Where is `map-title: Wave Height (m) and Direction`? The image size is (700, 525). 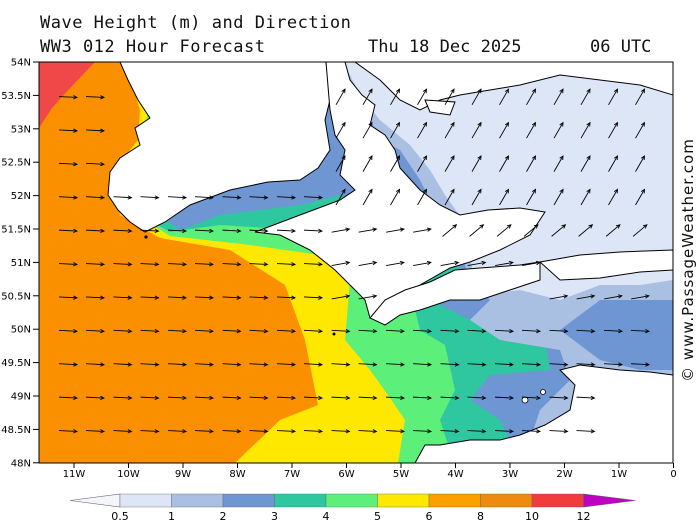
map-title: Wave Height (m) and Direction is located at coordinates (196, 23).